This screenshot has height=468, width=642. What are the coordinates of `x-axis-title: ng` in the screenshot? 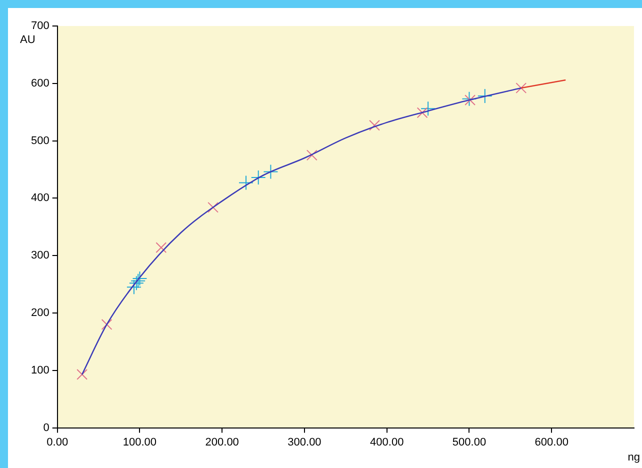 It's located at (634, 457).